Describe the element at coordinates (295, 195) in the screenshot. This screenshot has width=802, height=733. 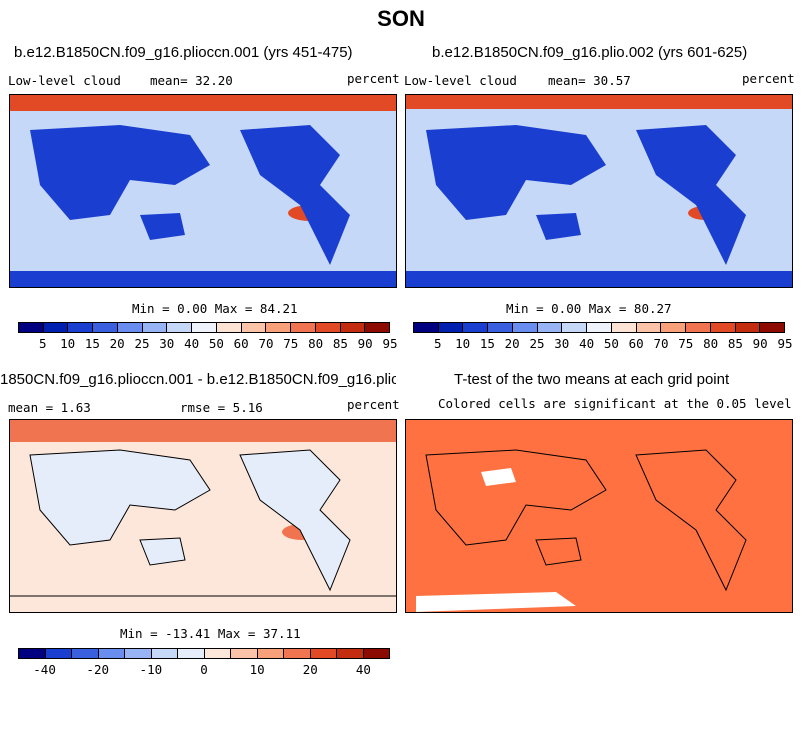
I see `americas-landmass` at that location.